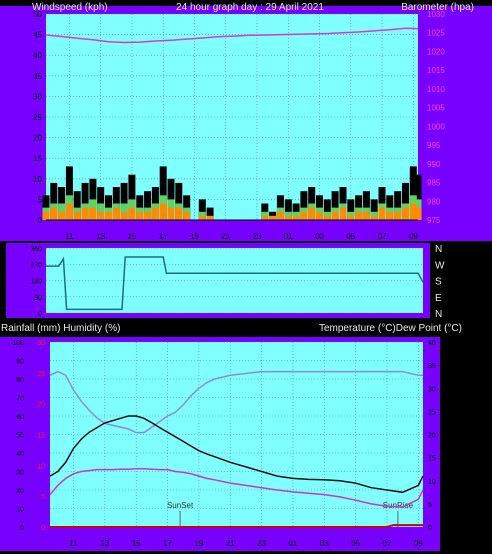  Describe the element at coordinates (20, 473) in the screenshot. I see `humidity-tick-label: 30` at that location.